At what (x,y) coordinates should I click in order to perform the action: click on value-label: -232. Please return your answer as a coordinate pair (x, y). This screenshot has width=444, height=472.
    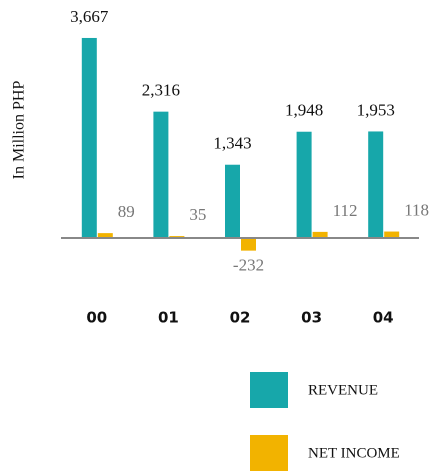
    Looking at the image, I should click on (248, 265).